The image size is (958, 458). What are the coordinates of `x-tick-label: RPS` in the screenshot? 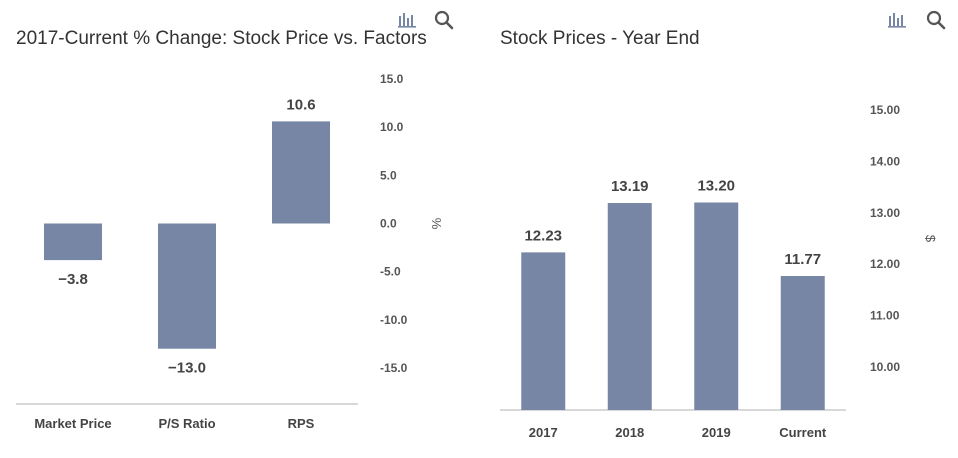 It's located at (301, 423).